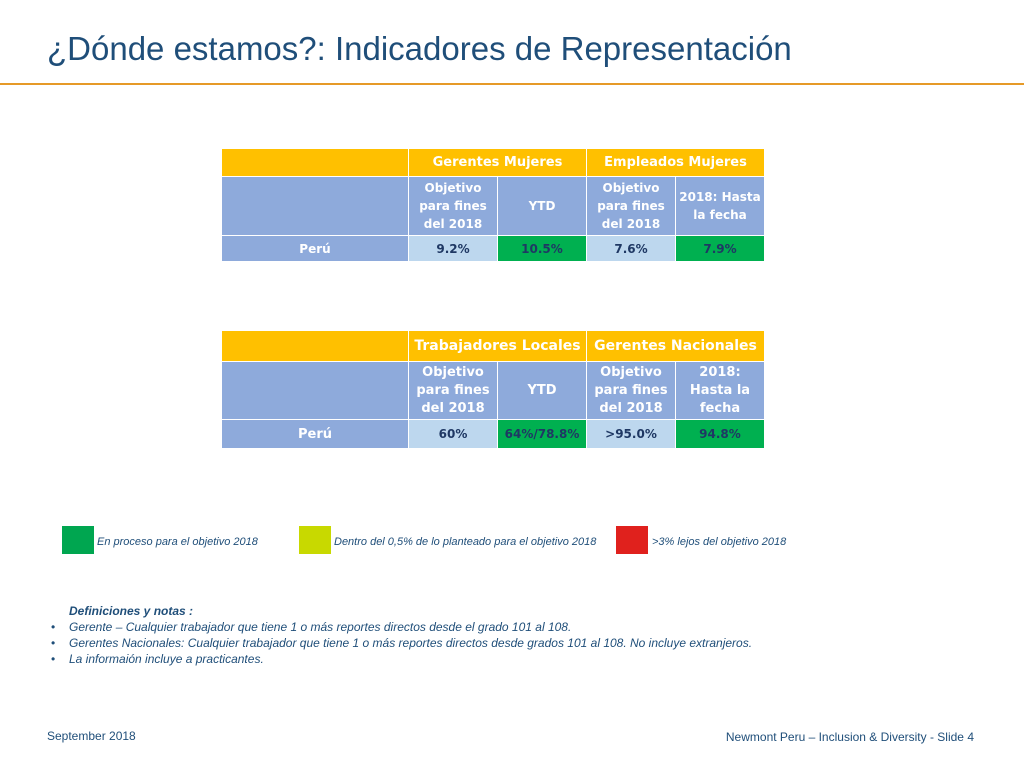 The image size is (1024, 768). Describe the element at coordinates (542, 248) in the screenshot. I see `value-cell-green: 10.5%` at that location.